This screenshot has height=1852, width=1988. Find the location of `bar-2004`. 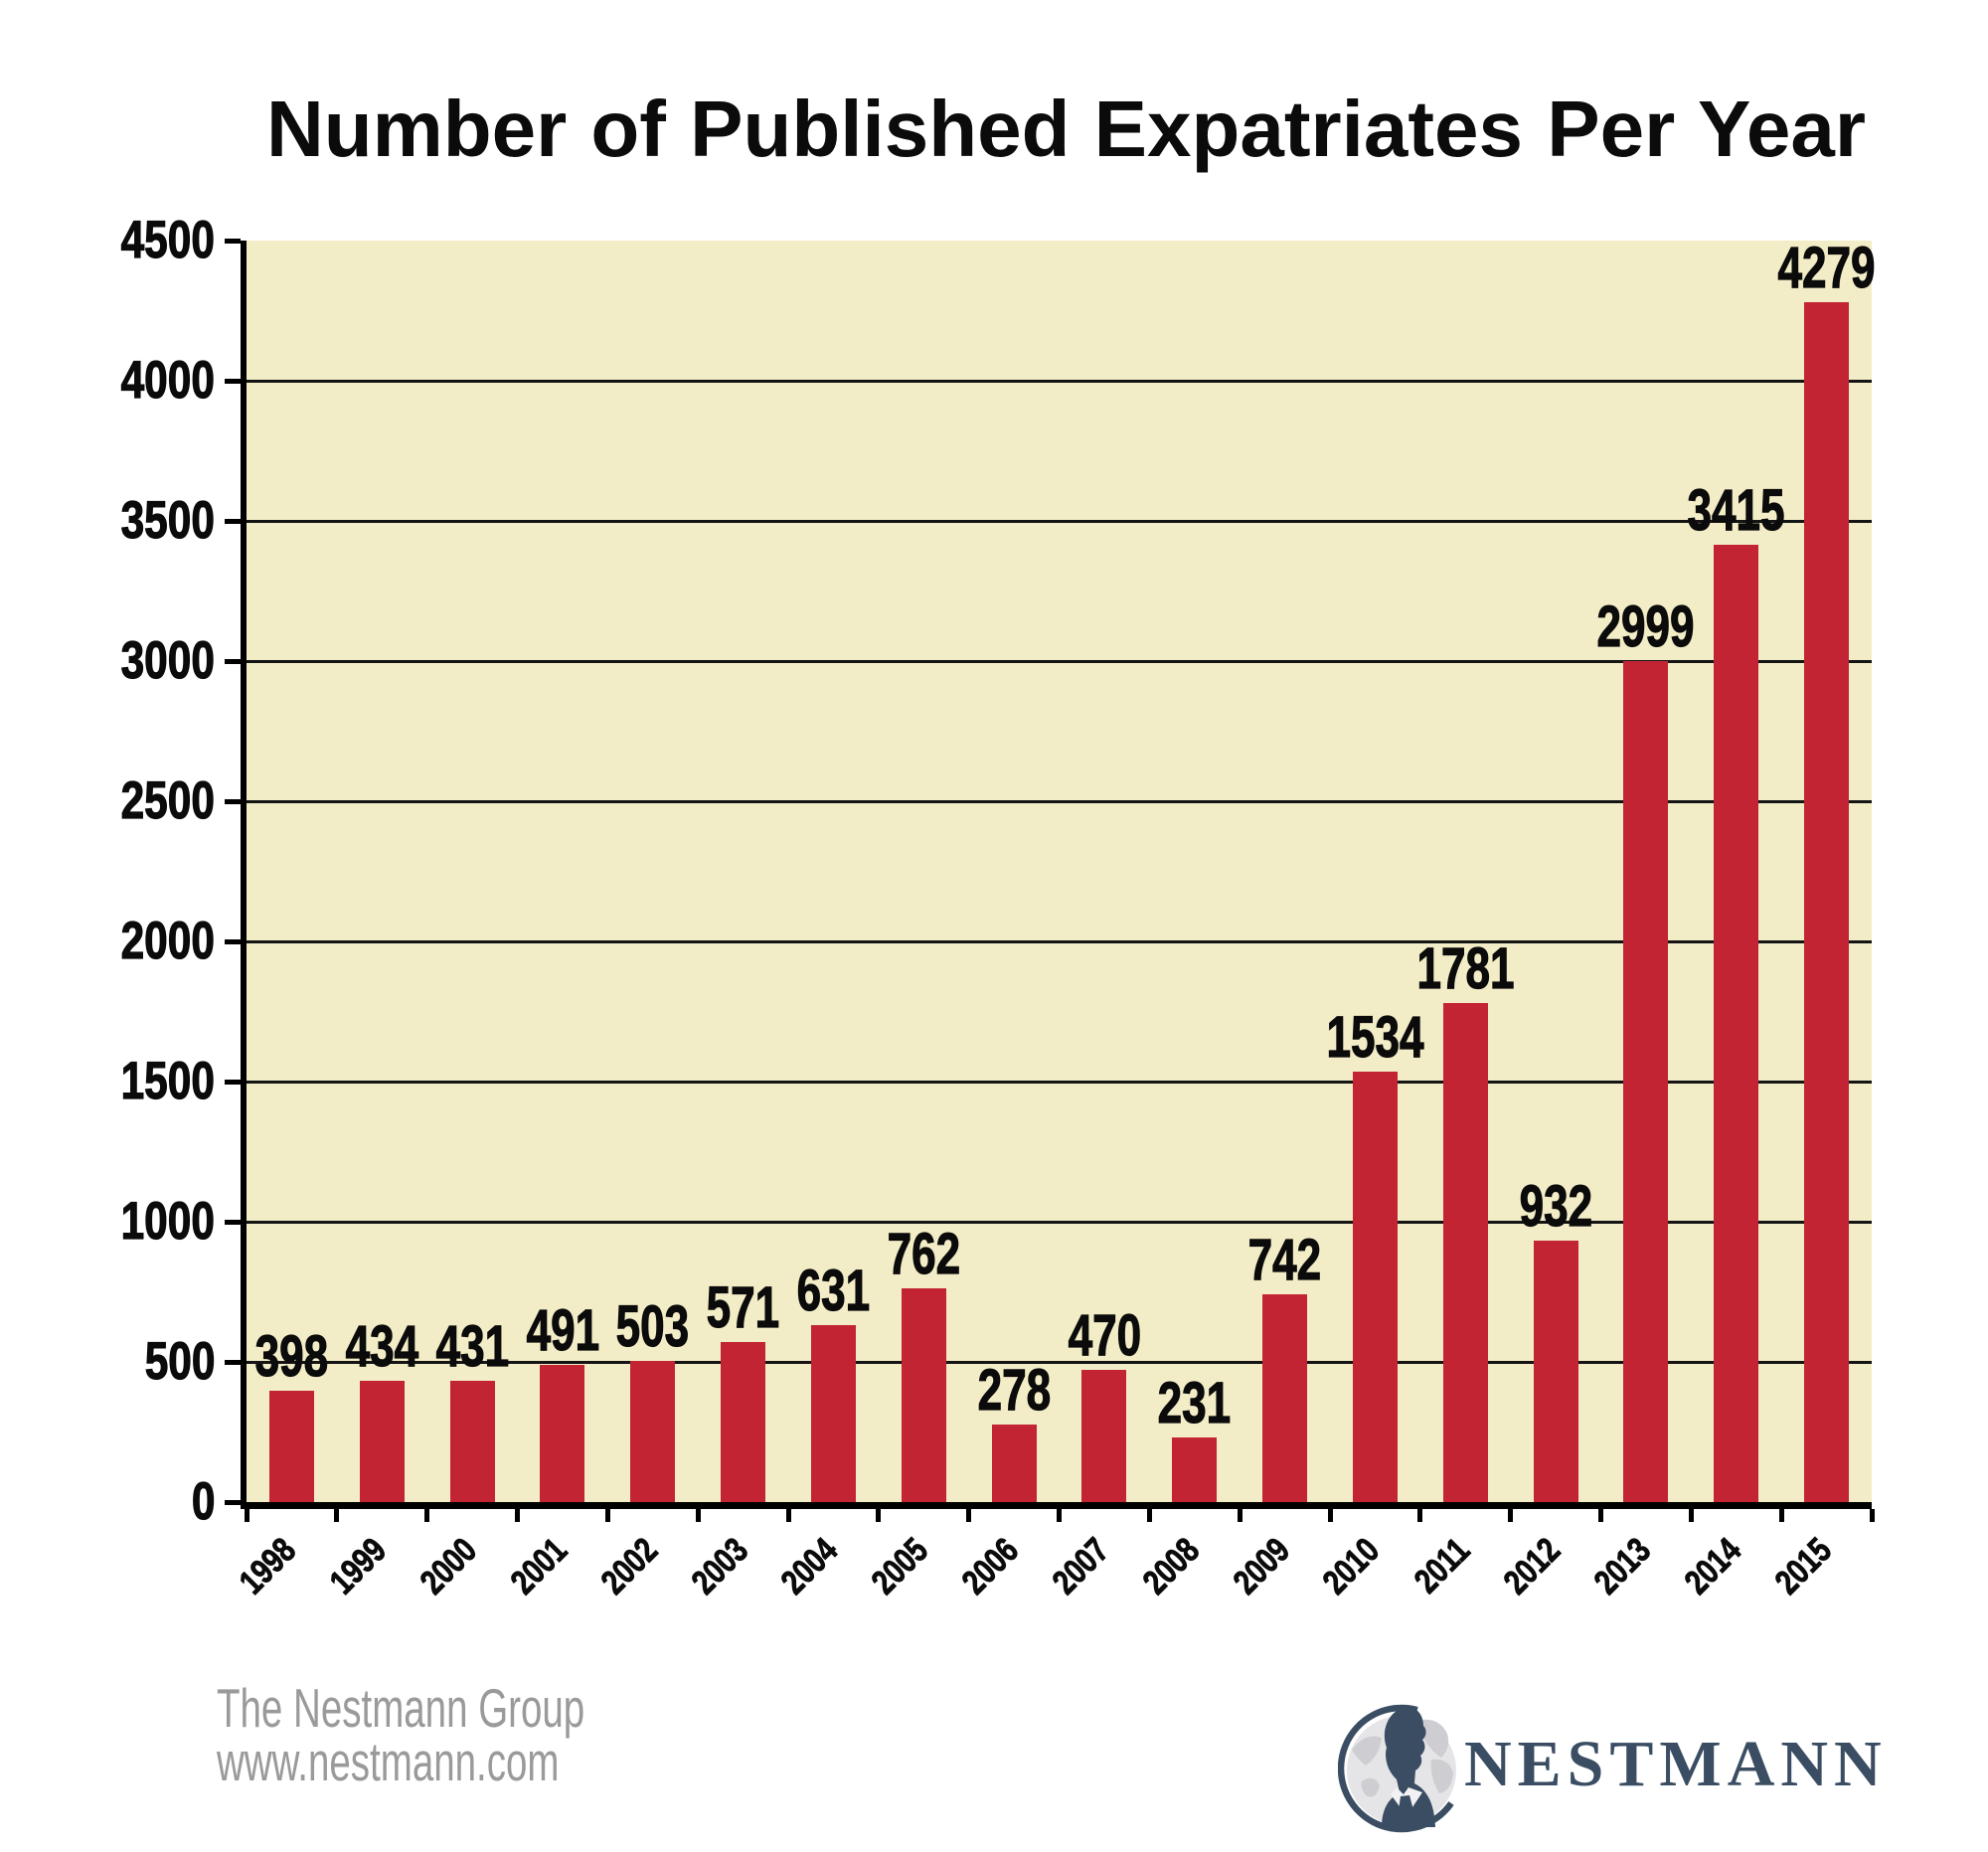

bar-2004 is located at coordinates (833, 1413).